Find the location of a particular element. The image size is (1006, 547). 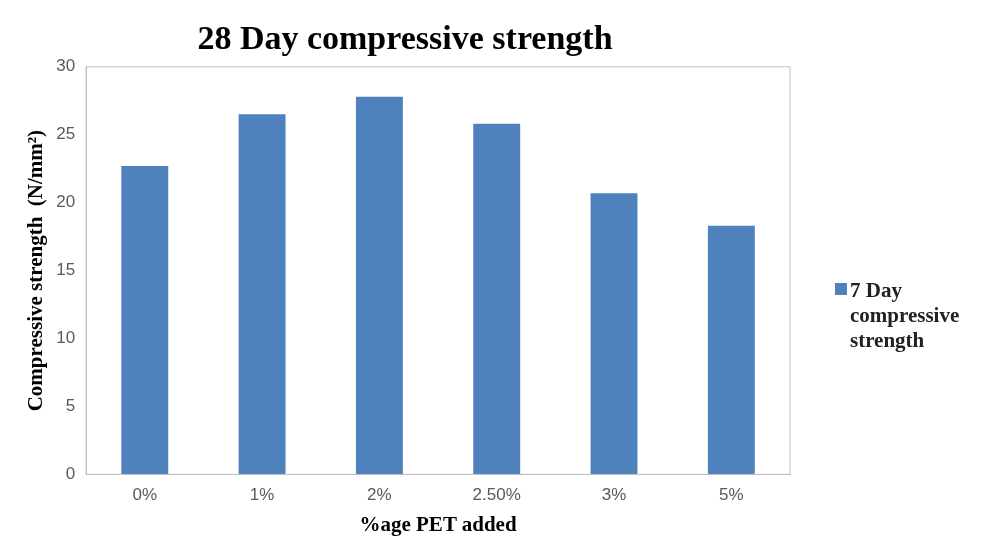

y-tick-label: 15 is located at coordinates (66, 270).